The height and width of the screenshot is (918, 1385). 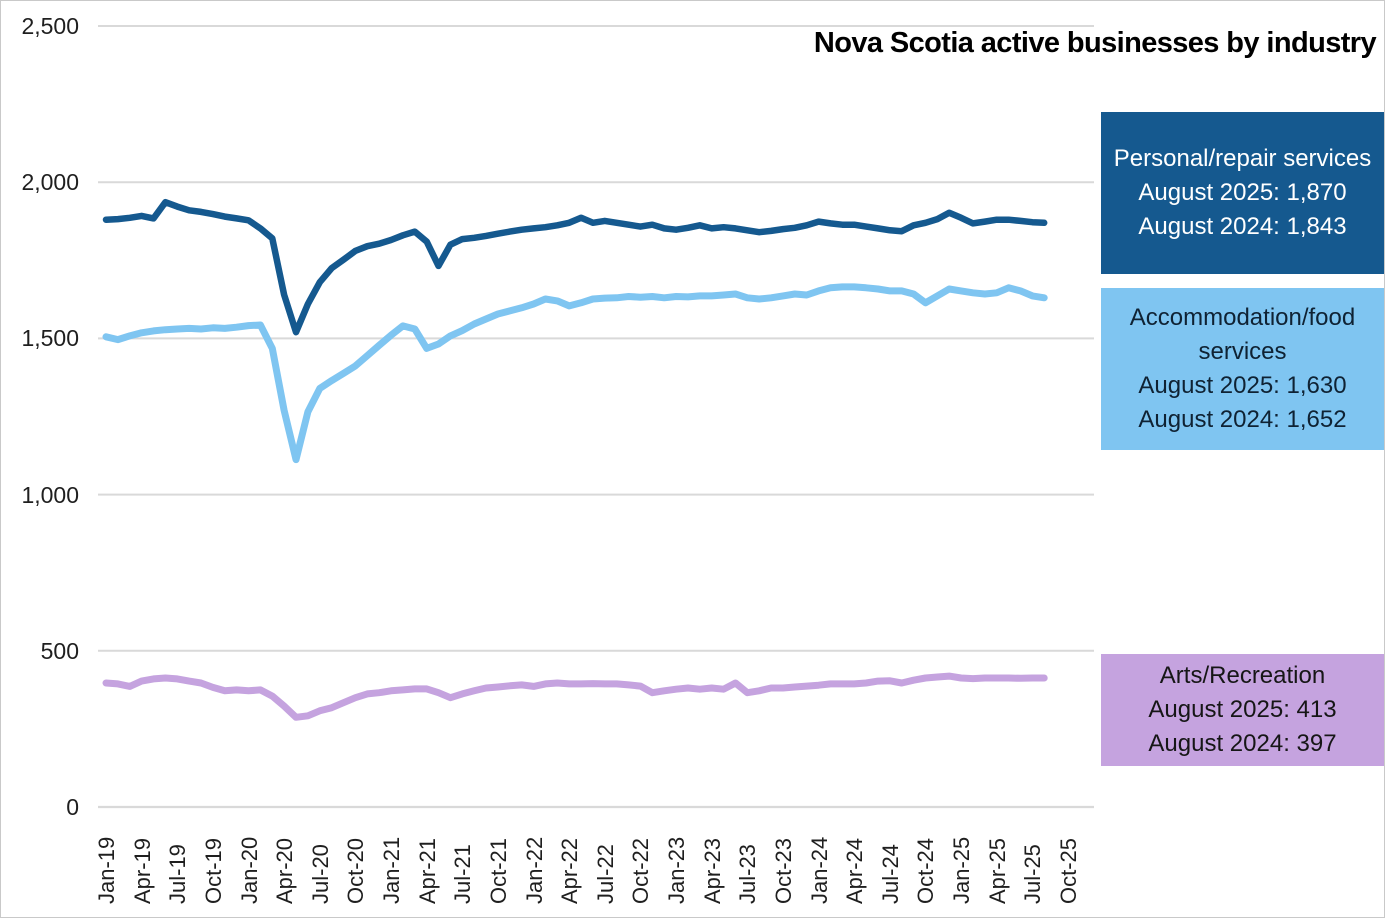 What do you see at coordinates (50, 338) in the screenshot?
I see `y-axis-label: 1,500` at bounding box center [50, 338].